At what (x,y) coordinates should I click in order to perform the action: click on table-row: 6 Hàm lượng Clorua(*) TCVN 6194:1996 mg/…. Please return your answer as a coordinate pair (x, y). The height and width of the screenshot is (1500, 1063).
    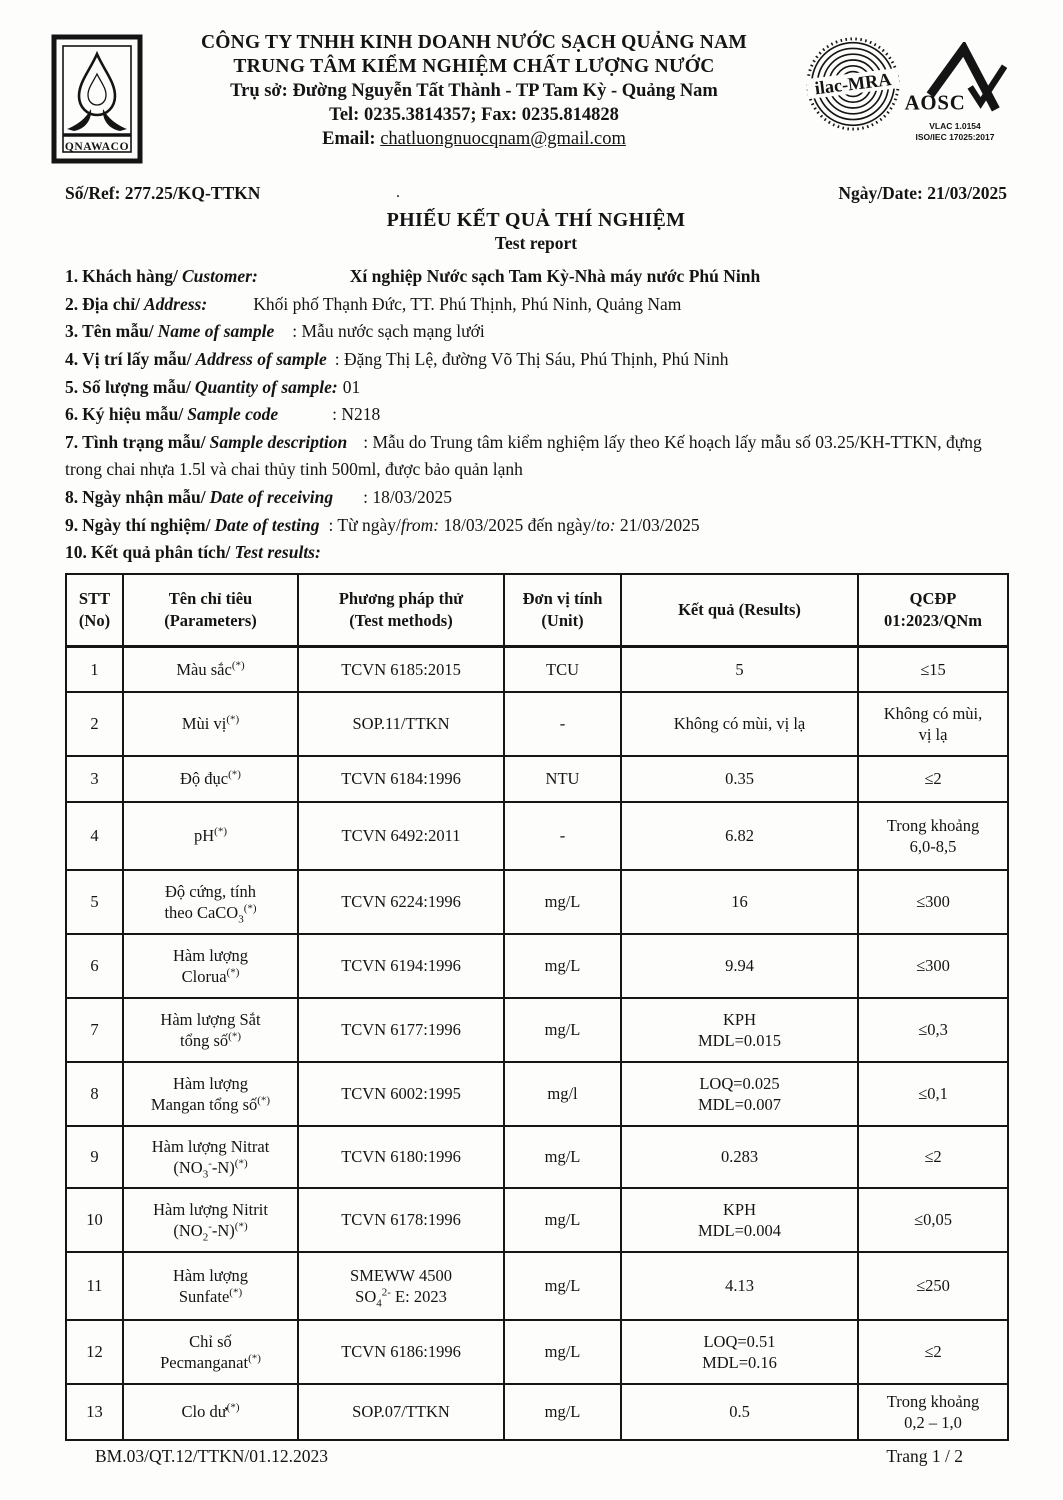
    Looking at the image, I should click on (537, 966).